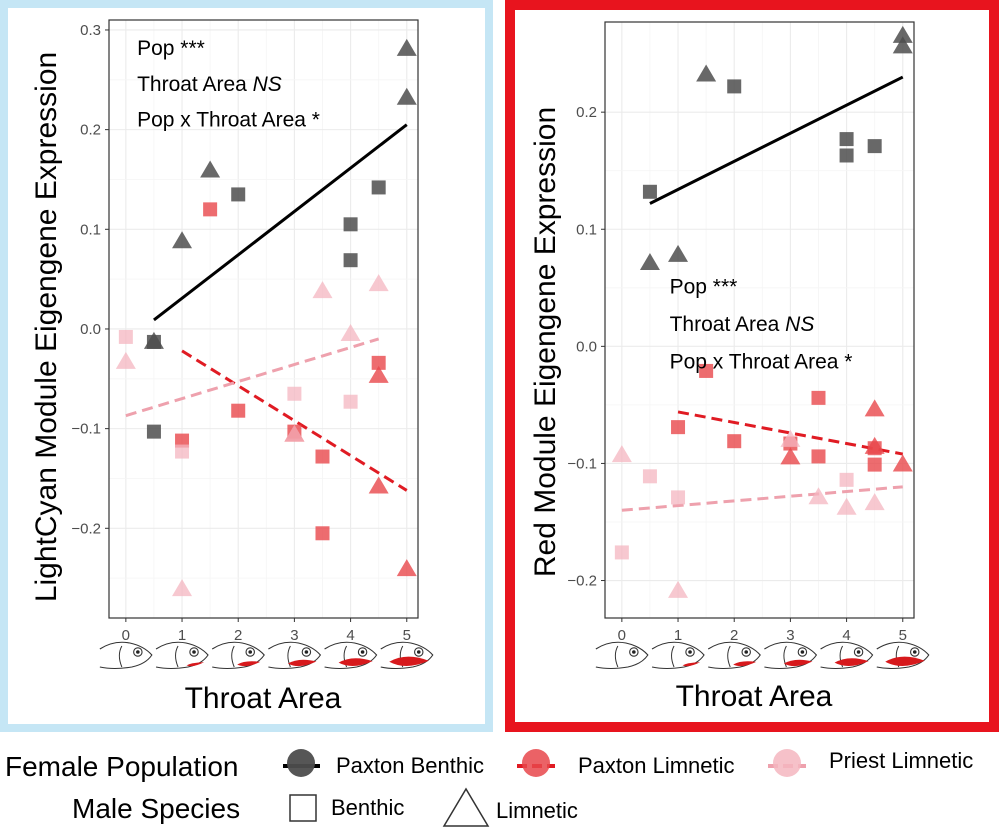  I want to click on legend-key-priest-limnetic, so click(787, 763).